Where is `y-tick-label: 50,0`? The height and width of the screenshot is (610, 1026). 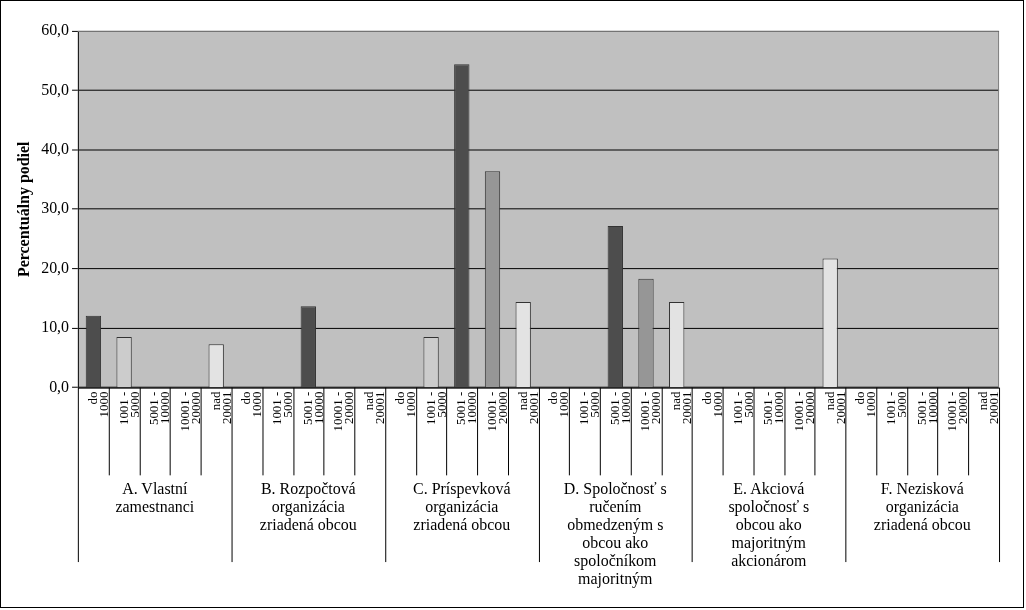
y-tick-label: 50,0 is located at coordinates (55, 89).